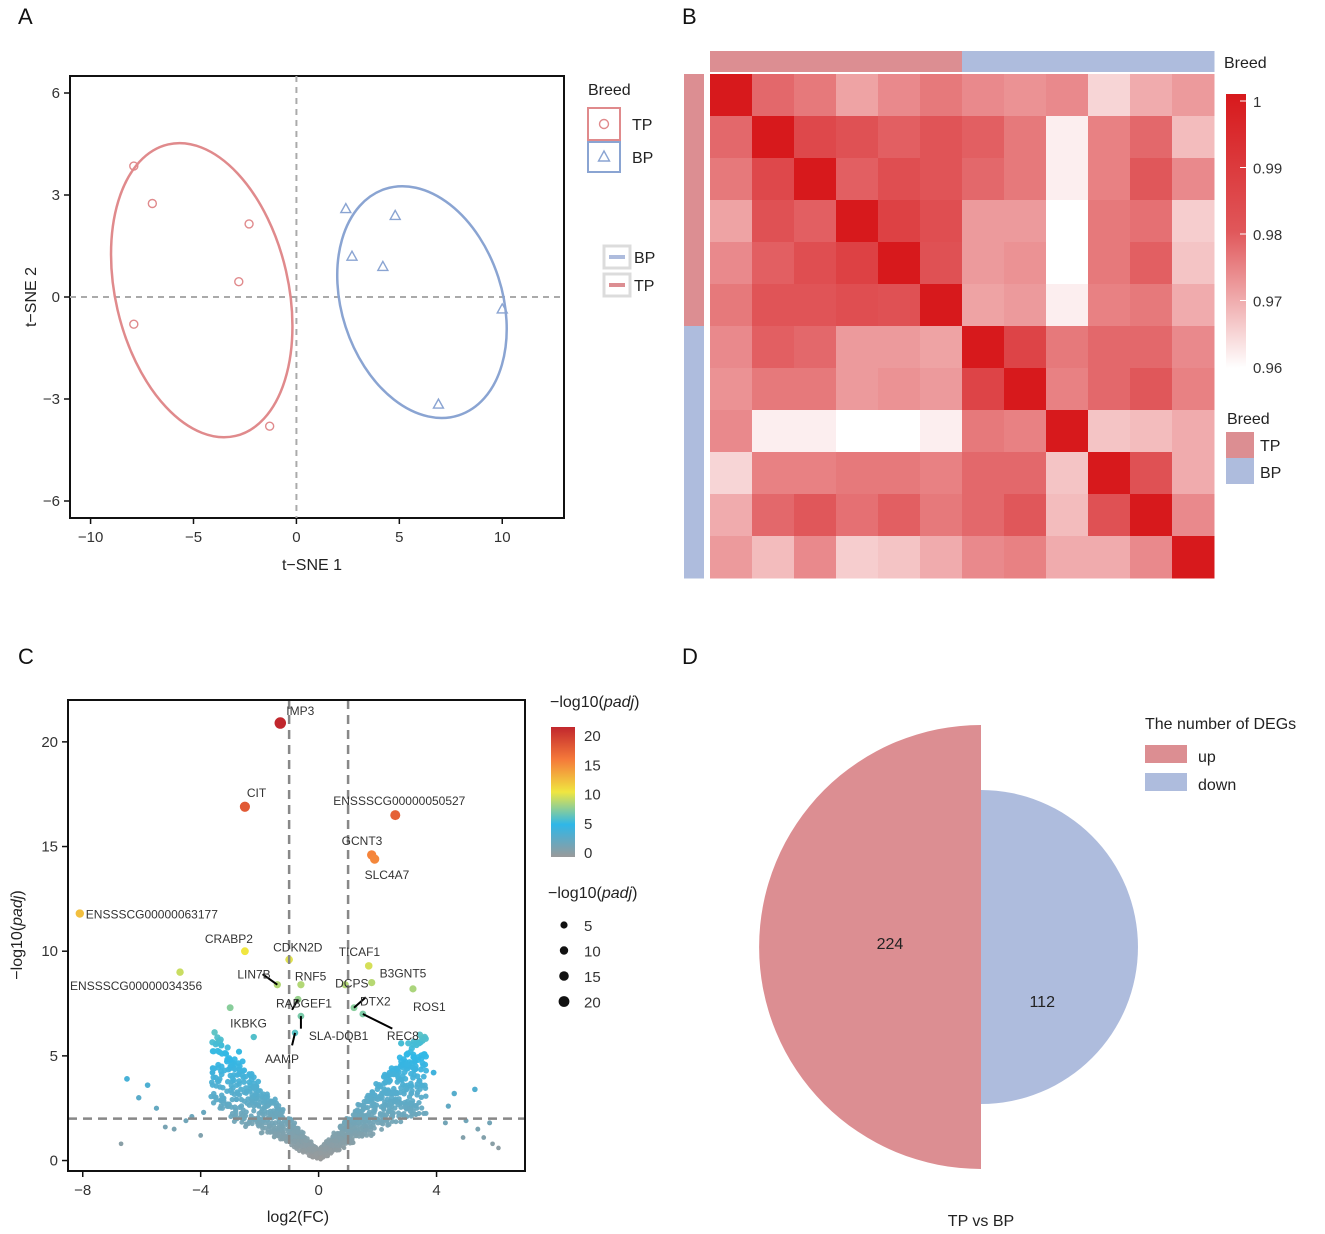 The width and height of the screenshot is (1325, 1234). Describe the element at coordinates (644, 286) in the screenshot. I see `legend2-tp-label: TP` at that location.